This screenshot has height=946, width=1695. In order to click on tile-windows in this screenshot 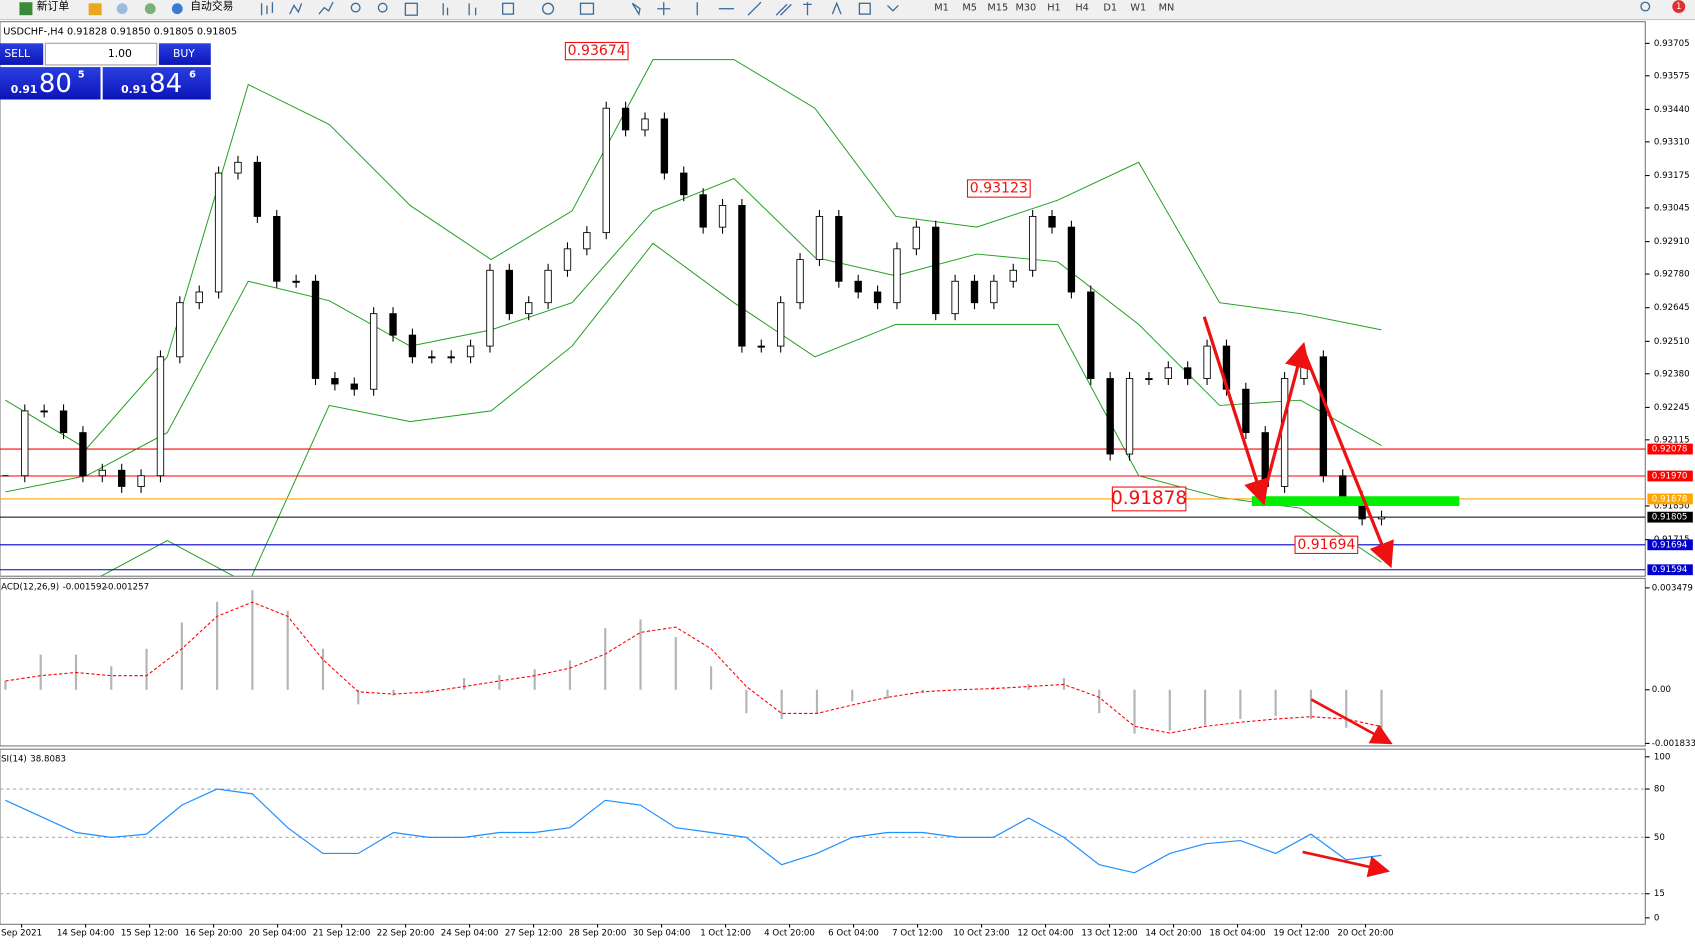, I will do `click(411, 9)`.